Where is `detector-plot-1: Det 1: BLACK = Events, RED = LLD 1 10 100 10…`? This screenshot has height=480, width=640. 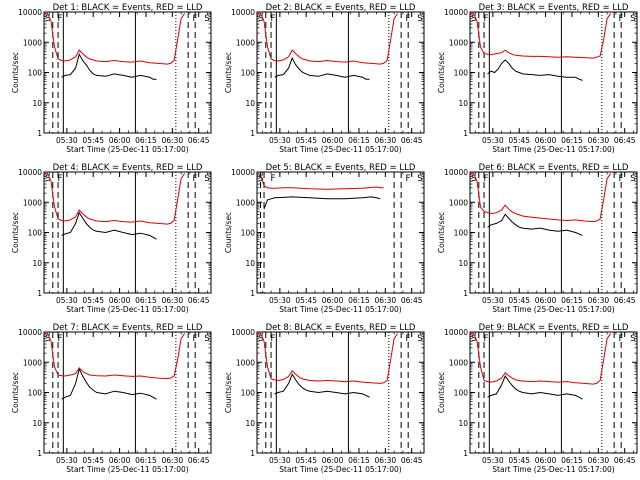 detector-plot-1: Det 1: BLACK = Events, RED = LLD 1 10 100 10… is located at coordinates (111, 78).